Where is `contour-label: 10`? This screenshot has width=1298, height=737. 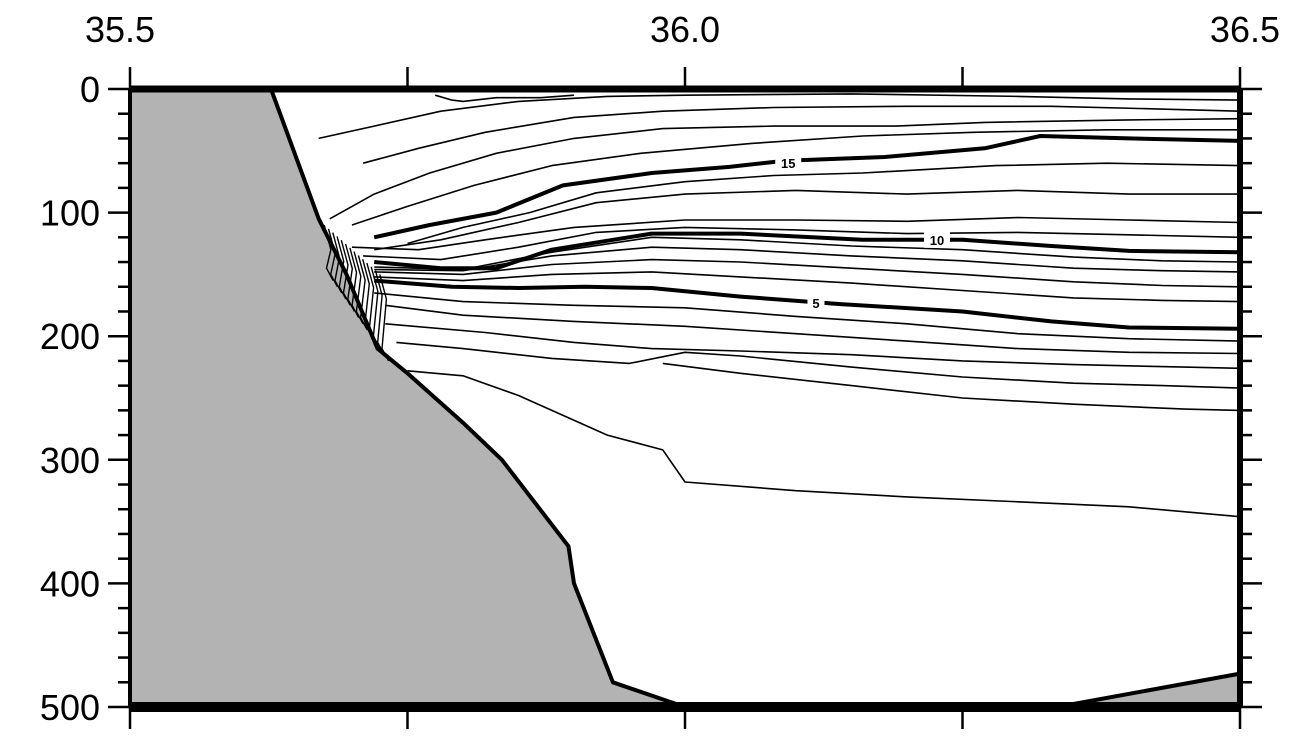
contour-label: 10 is located at coordinates (937, 240).